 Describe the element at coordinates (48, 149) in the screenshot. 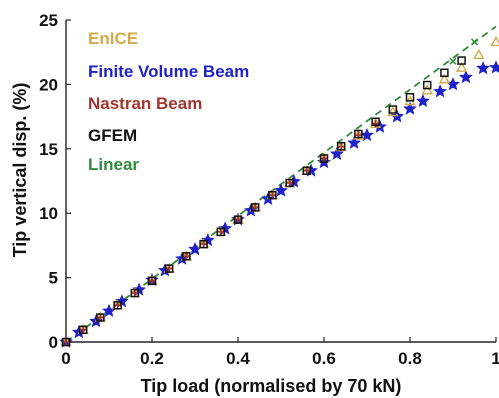

I see `y-tick-label: 15` at that location.